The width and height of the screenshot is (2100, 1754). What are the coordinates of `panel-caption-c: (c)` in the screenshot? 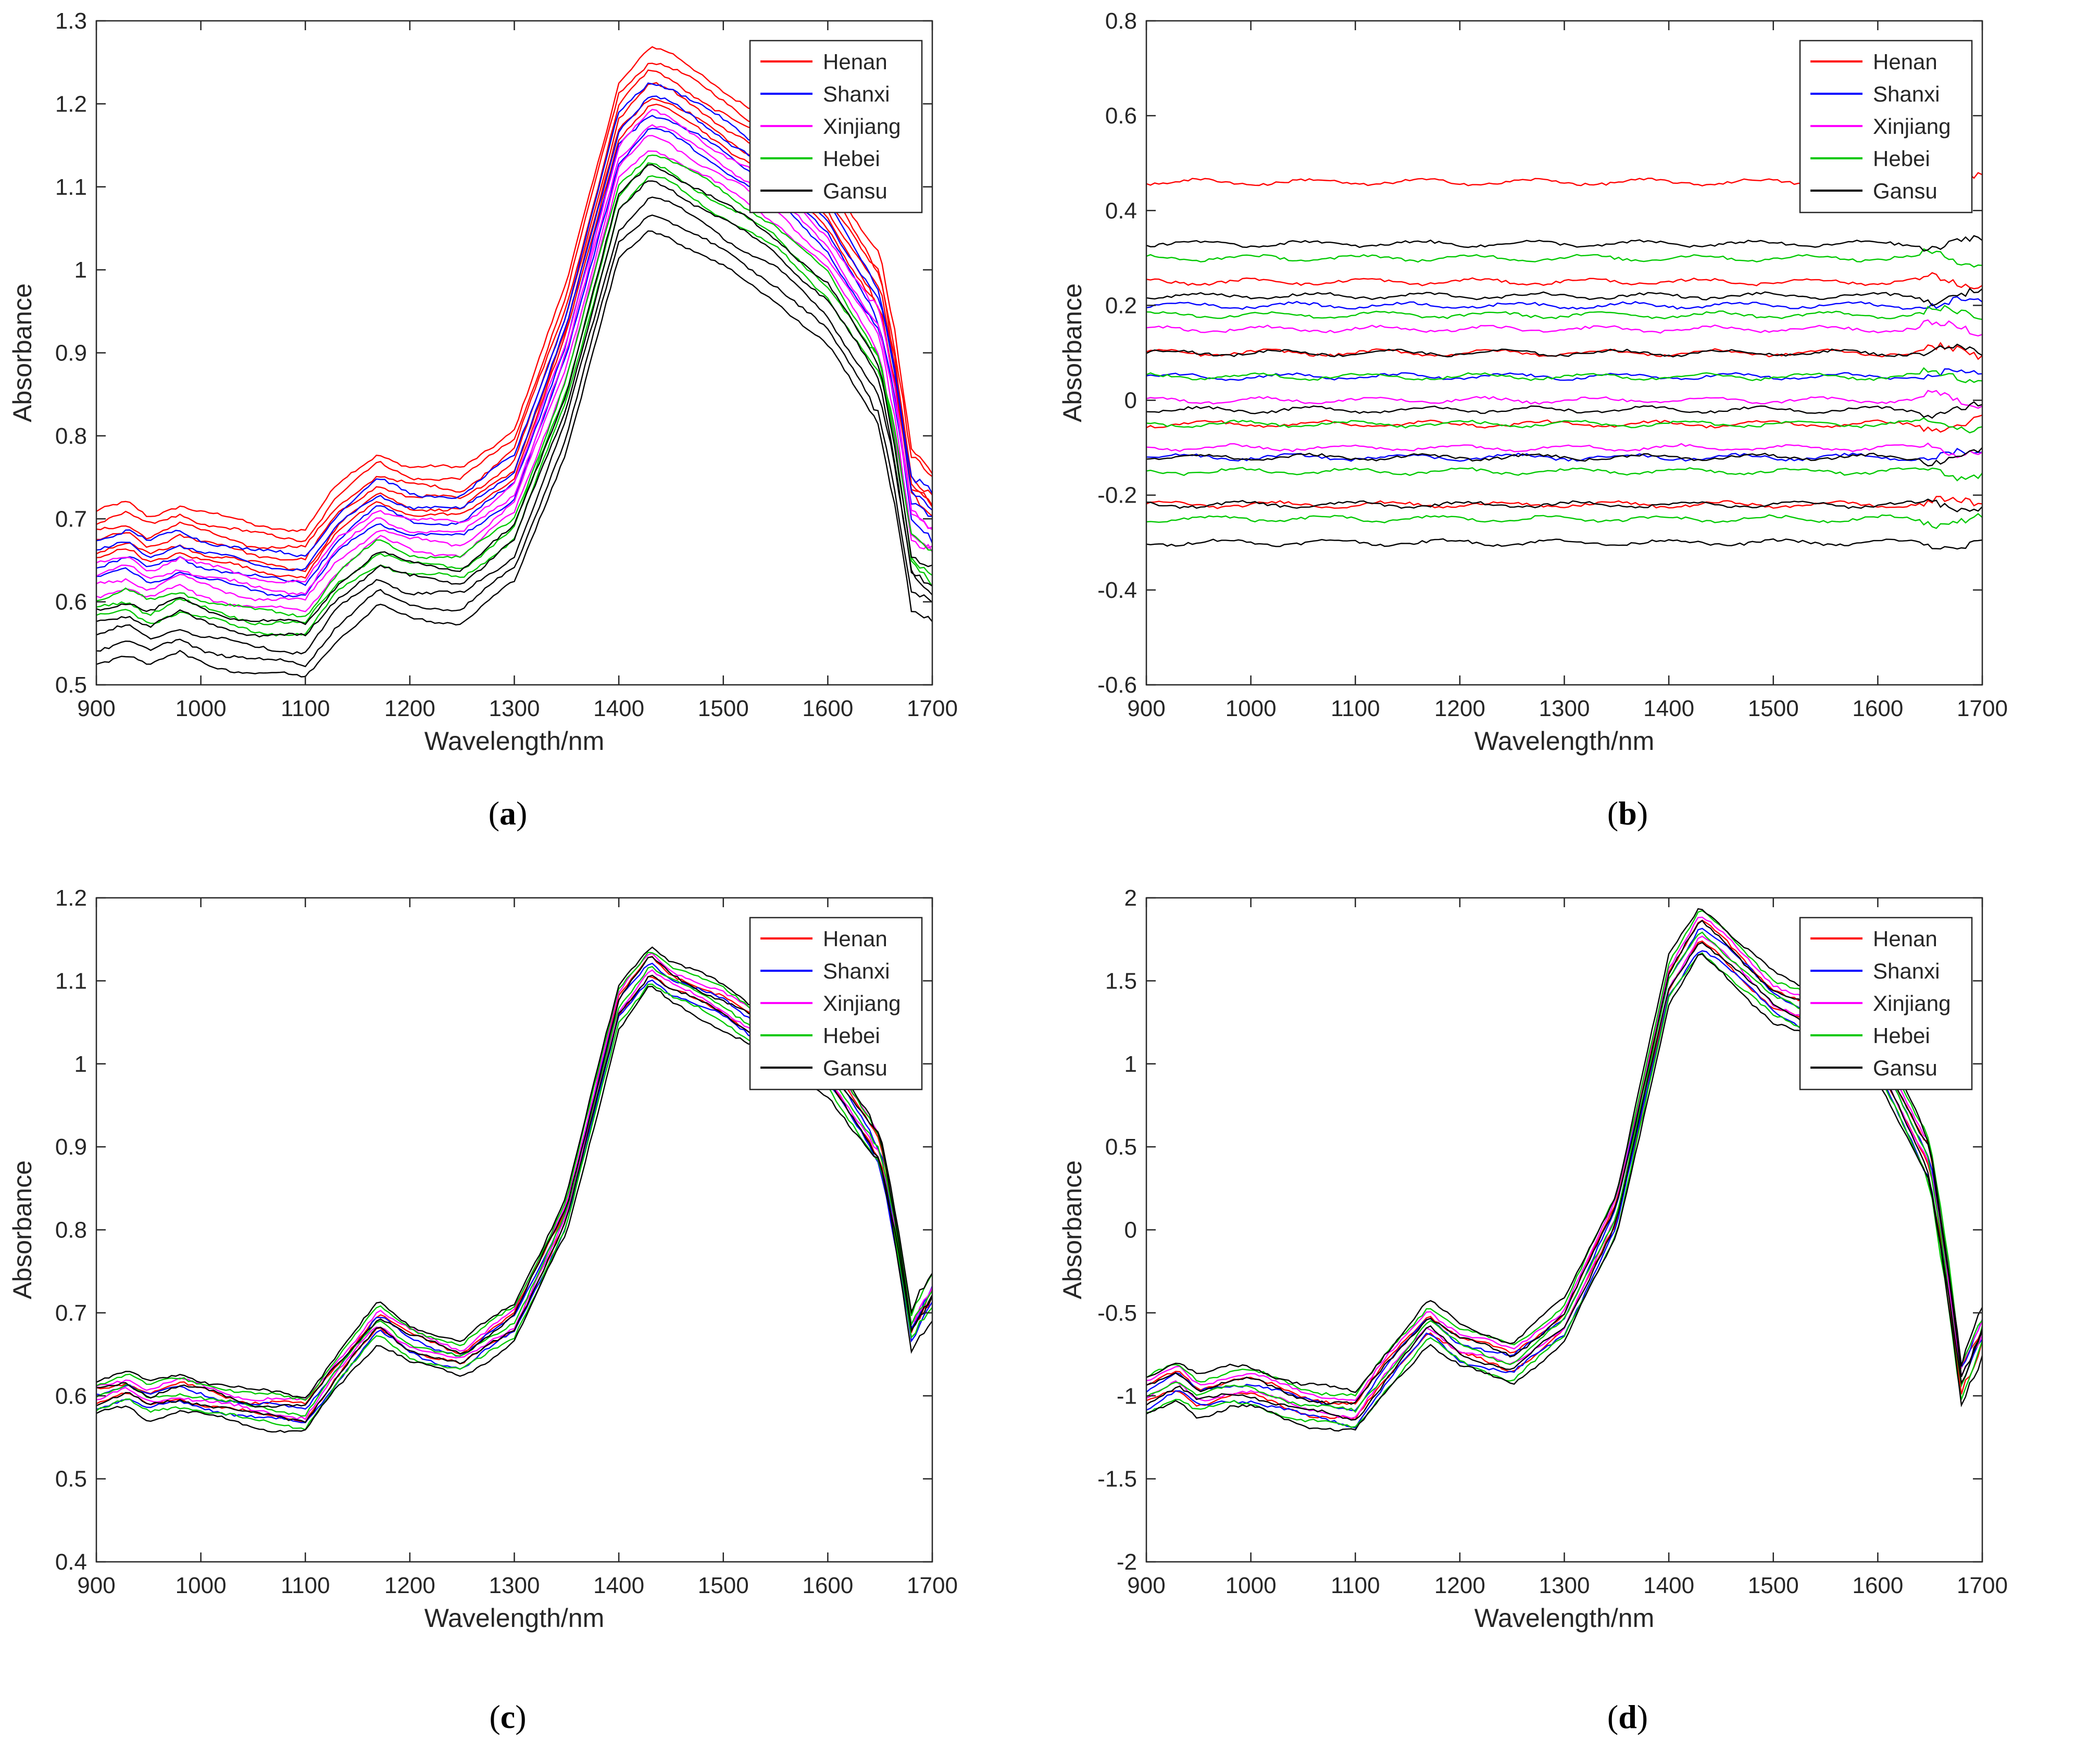 It's located at (508, 1717).